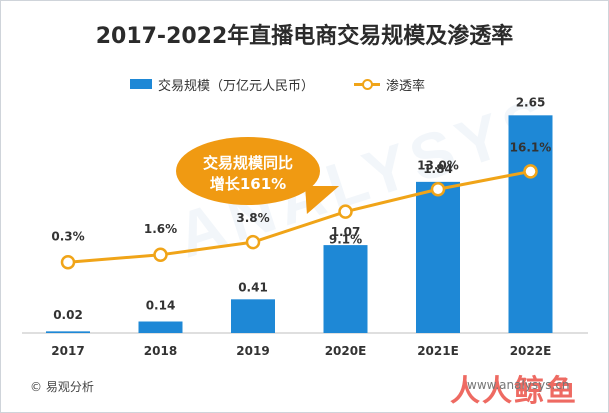 The height and width of the screenshot is (413, 609). Describe the element at coordinates (438, 257) in the screenshot. I see `bar-2021E` at that location.